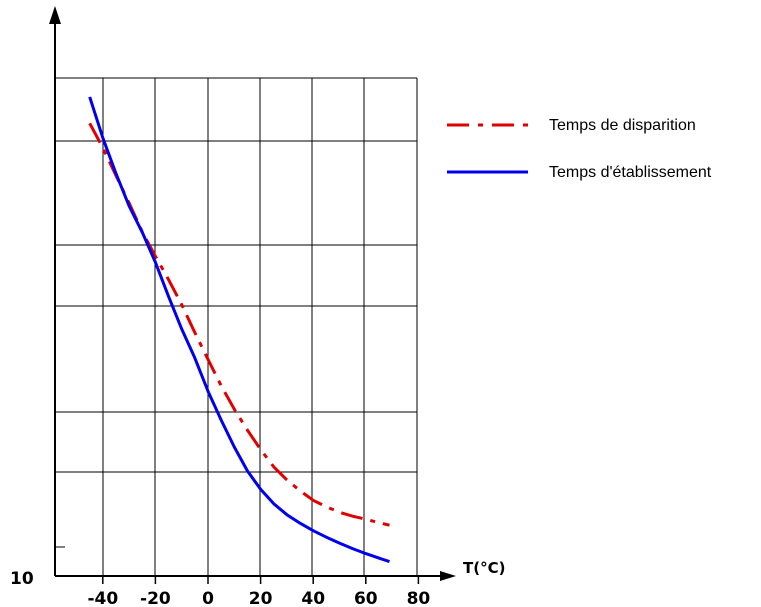  I want to click on x-tick-label: 60, so click(366, 598).